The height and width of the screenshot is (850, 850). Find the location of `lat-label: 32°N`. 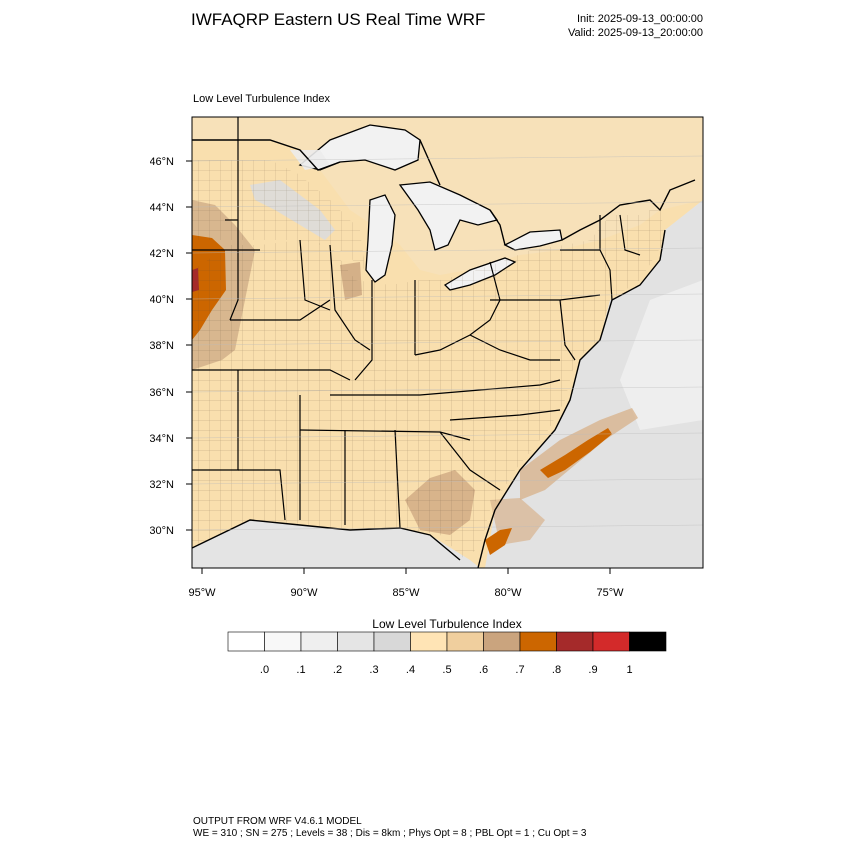

lat-label: 32°N is located at coordinates (162, 485).